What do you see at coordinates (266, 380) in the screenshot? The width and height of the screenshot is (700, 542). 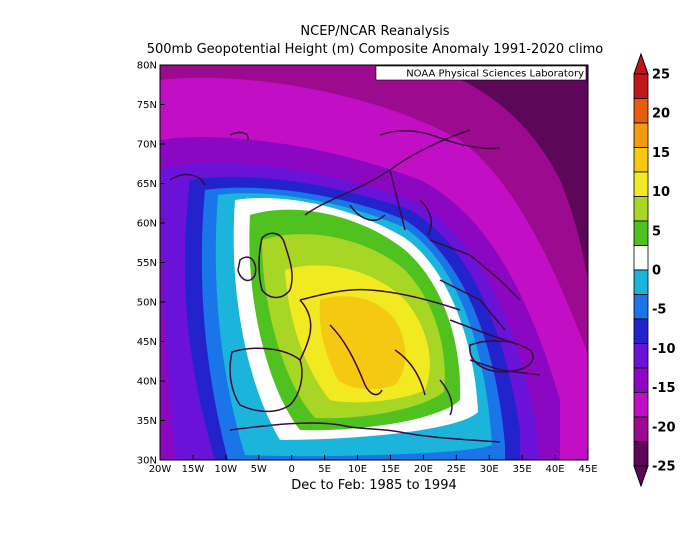 I see `coastline-iberia` at bounding box center [266, 380].